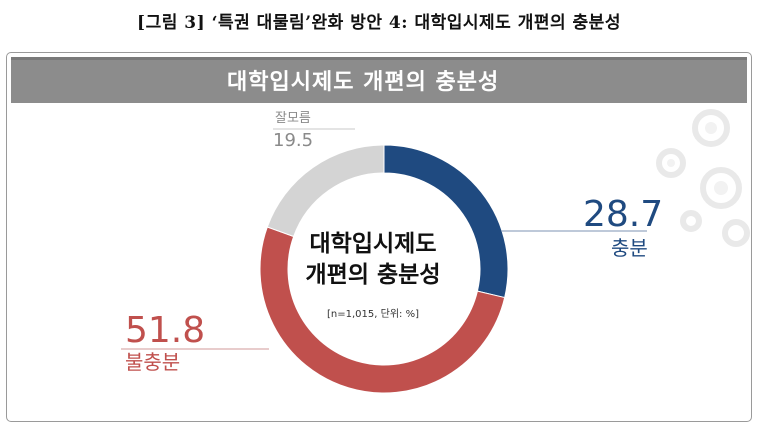 The image size is (758, 426). What do you see at coordinates (373, 275) in the screenshot?
I see `center-title-line2: 개편의 충분성` at bounding box center [373, 275].